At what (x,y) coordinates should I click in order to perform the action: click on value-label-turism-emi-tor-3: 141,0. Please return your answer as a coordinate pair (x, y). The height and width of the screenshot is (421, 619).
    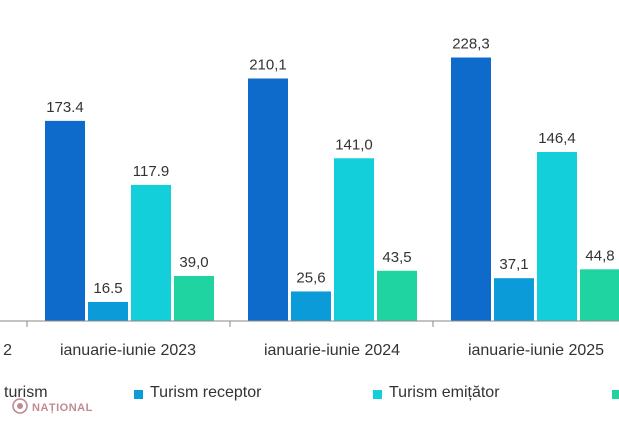
    Looking at the image, I should click on (354, 144).